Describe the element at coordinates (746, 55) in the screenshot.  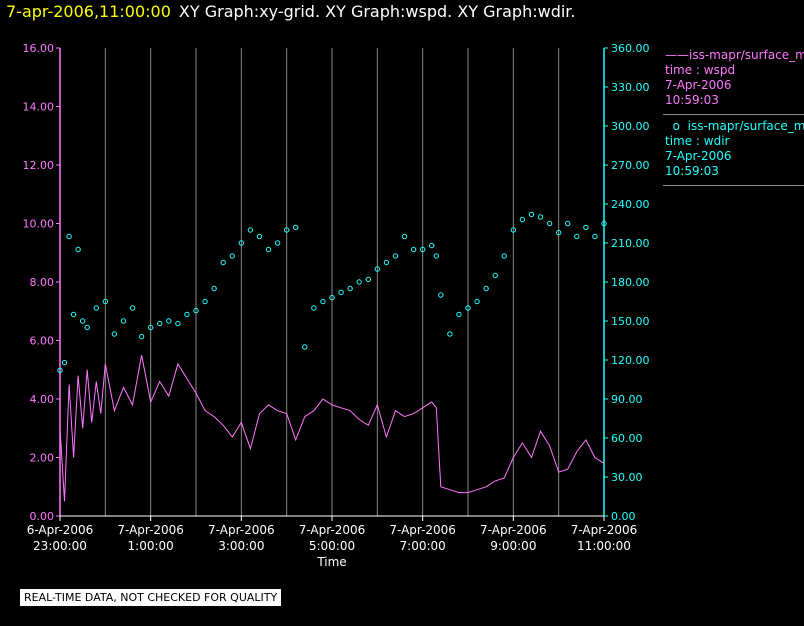
I see `legend-wspd-source: iss-mapr/surface_m` at that location.